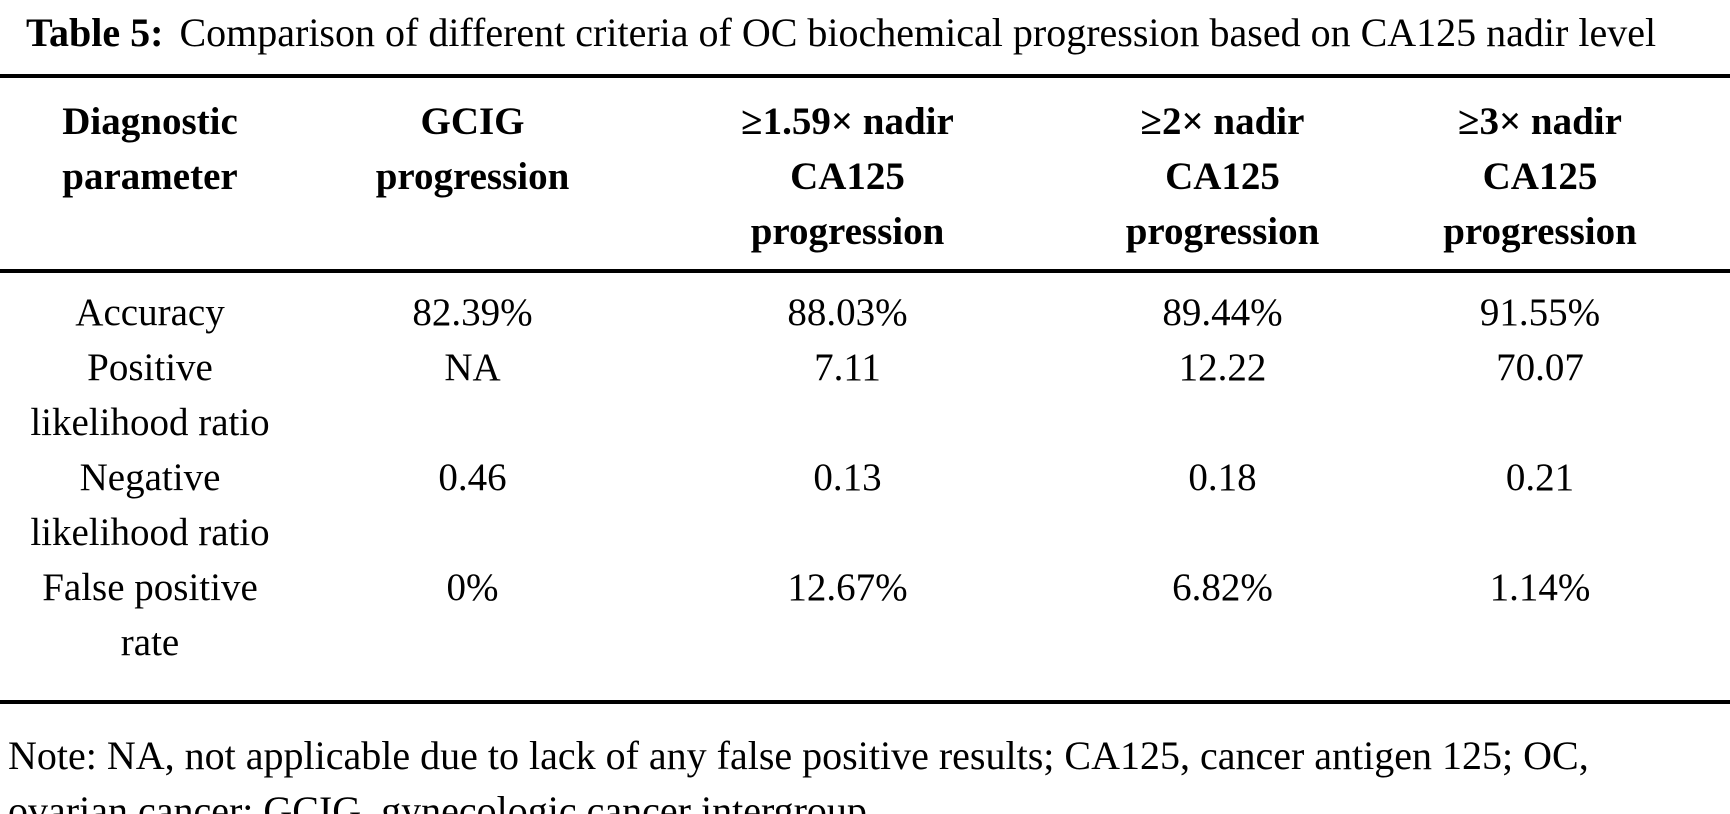 This screenshot has height=814, width=1730. I want to click on cell-plr-2x: 12.22, so click(1222, 367).